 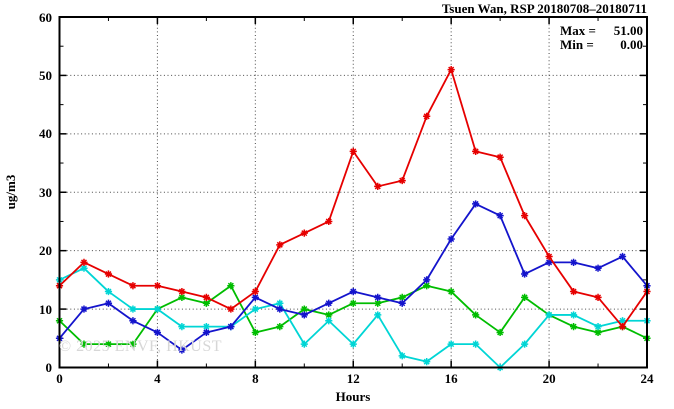 What do you see at coordinates (45, 134) in the screenshot?
I see `y-tick-label: 40` at bounding box center [45, 134].